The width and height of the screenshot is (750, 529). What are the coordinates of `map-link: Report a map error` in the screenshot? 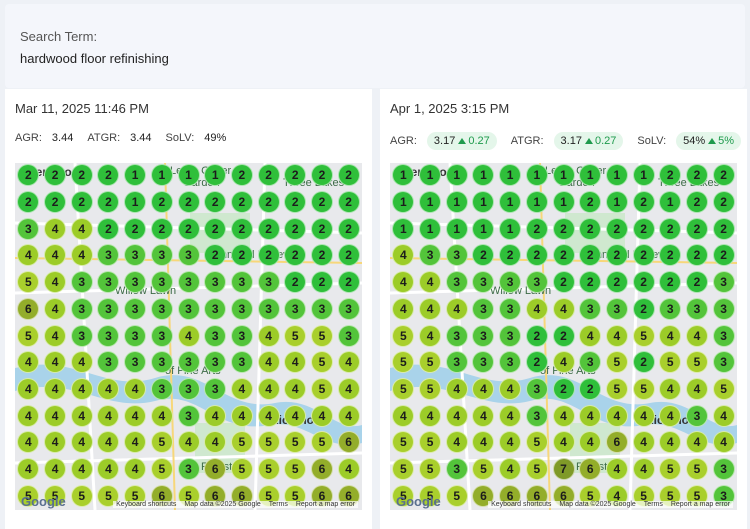 It's located at (700, 504).